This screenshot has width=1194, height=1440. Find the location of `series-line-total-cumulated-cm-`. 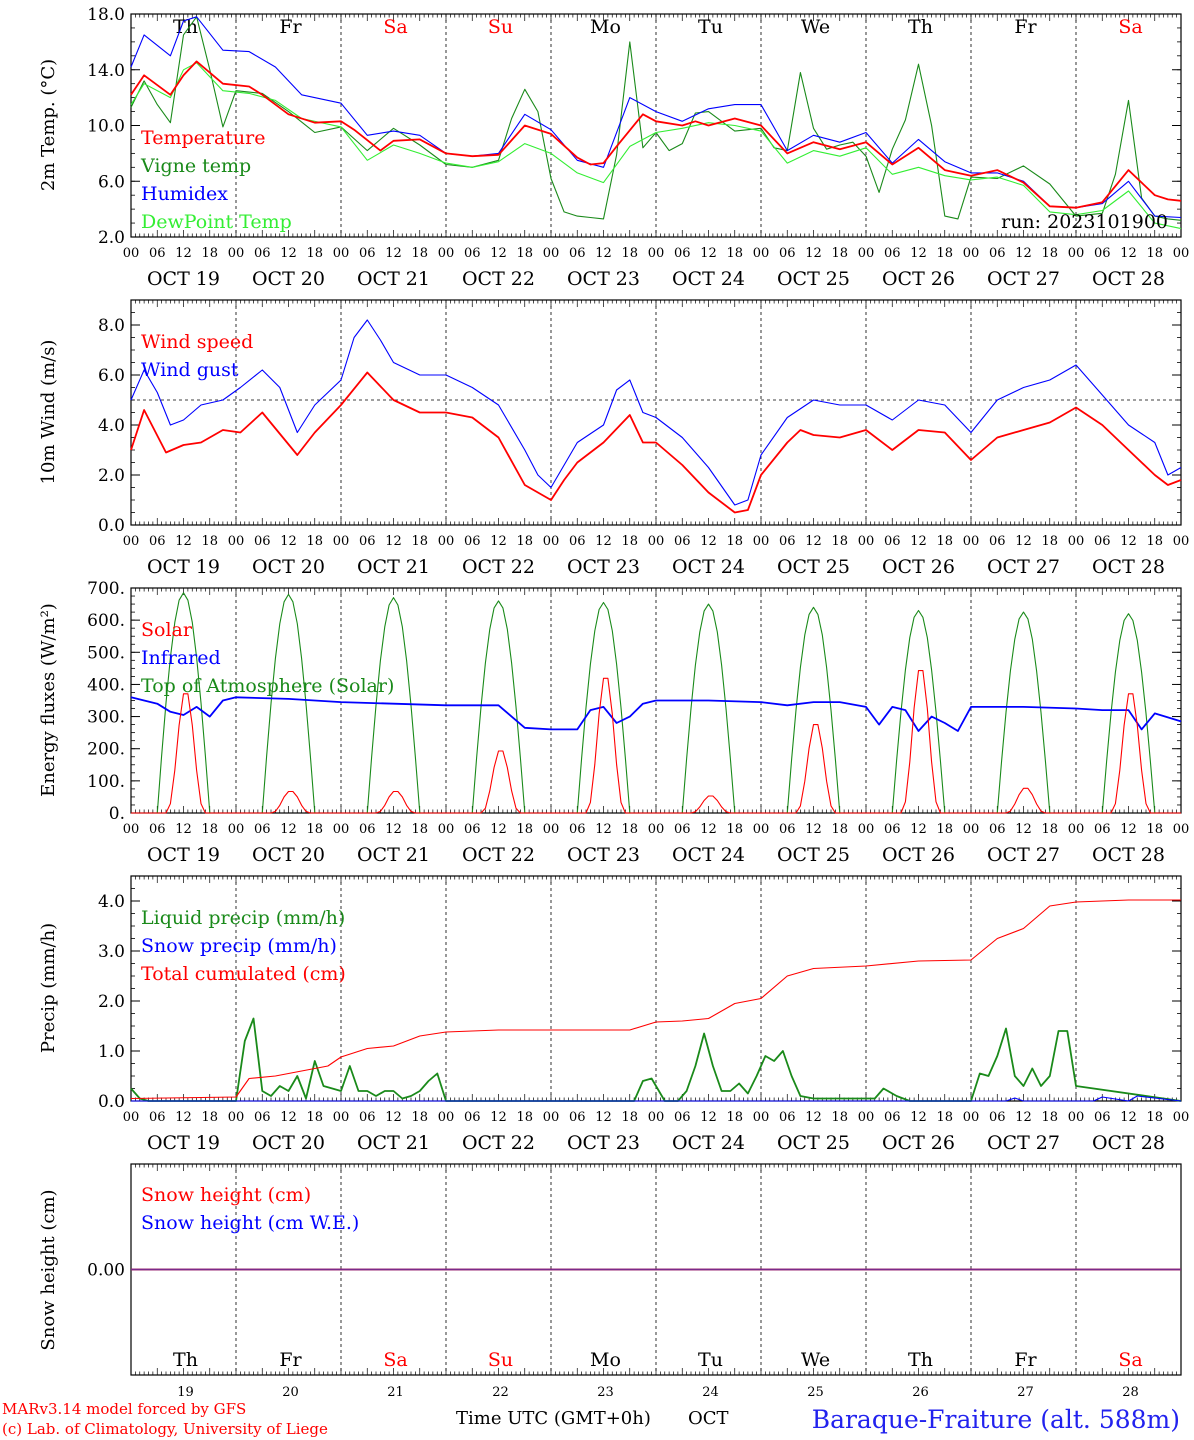

series-line-total-cumulated-cm- is located at coordinates (655, 999).